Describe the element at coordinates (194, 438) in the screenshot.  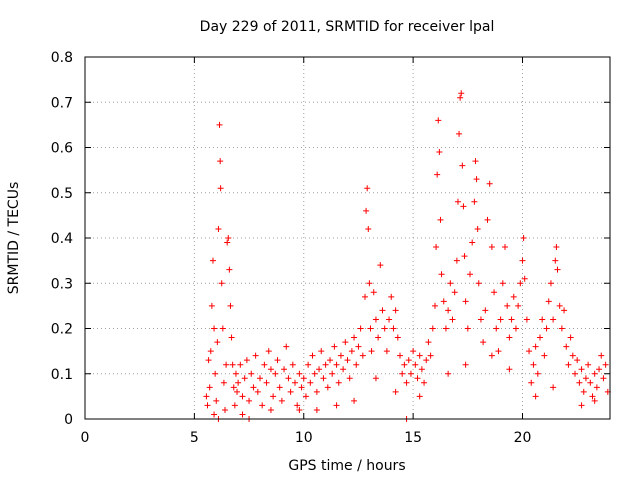
I see `x-tick-label: 5` at that location.